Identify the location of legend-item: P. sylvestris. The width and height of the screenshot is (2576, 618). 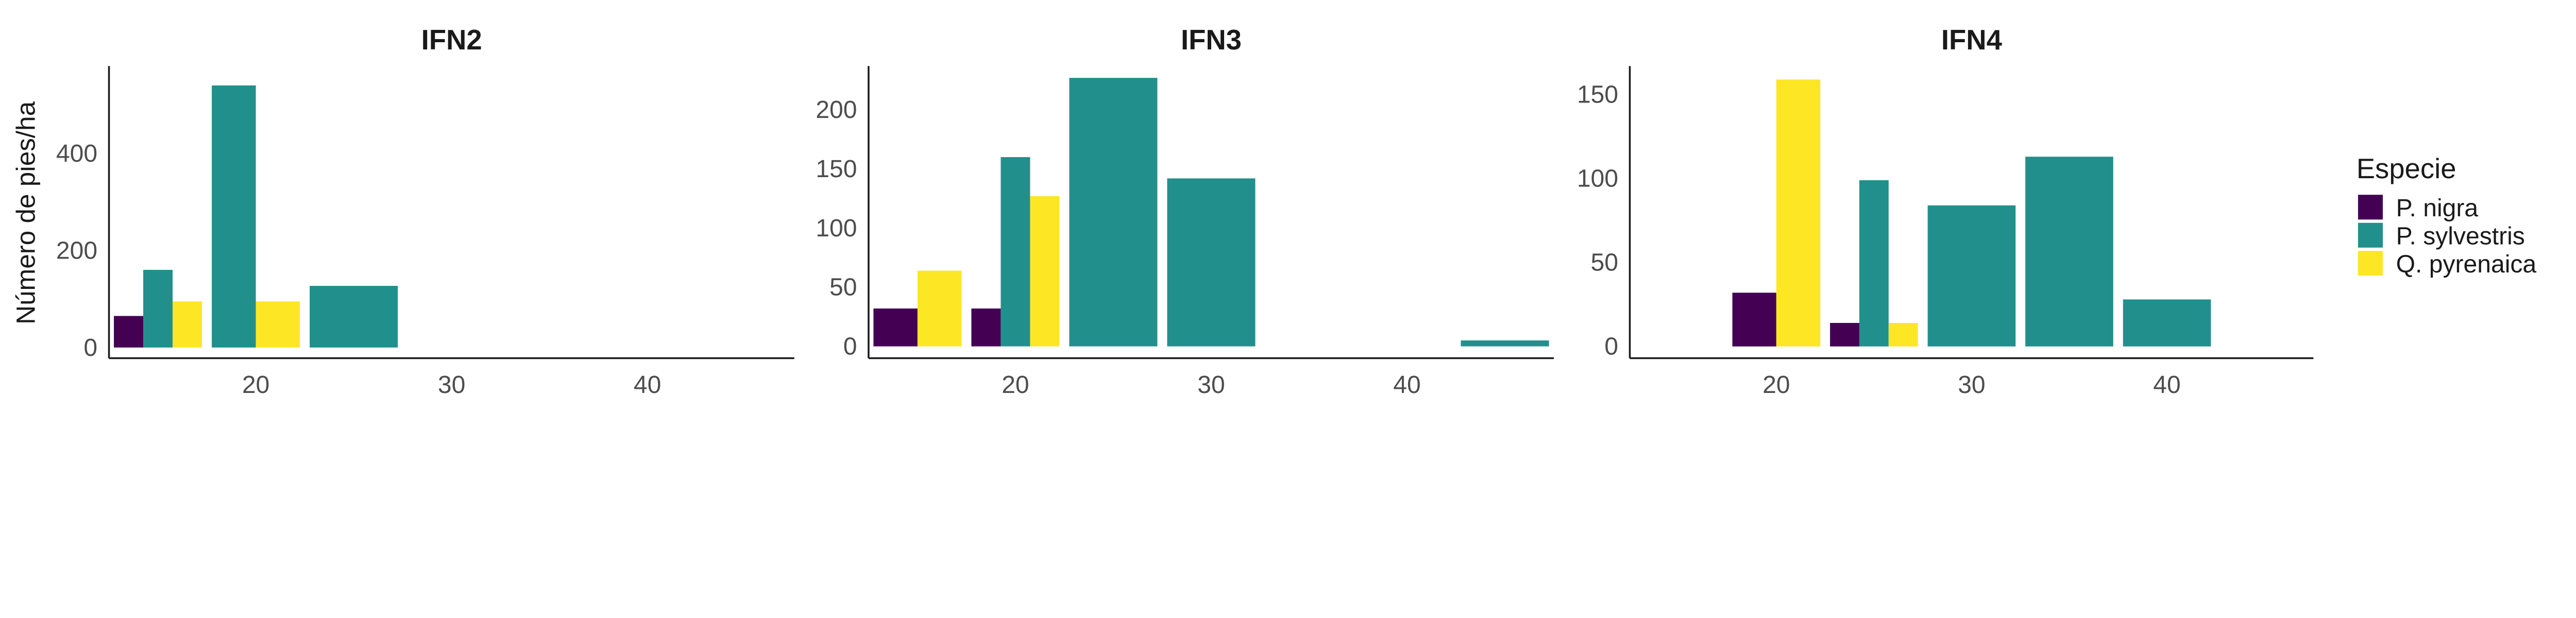
(2441, 236).